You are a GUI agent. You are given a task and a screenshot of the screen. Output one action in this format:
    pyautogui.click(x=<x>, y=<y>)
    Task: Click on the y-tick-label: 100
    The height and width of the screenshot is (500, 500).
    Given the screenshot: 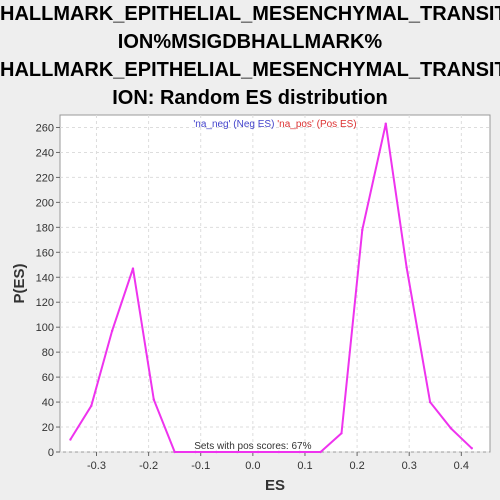 What is the action you would take?
    pyautogui.click(x=45, y=328)
    